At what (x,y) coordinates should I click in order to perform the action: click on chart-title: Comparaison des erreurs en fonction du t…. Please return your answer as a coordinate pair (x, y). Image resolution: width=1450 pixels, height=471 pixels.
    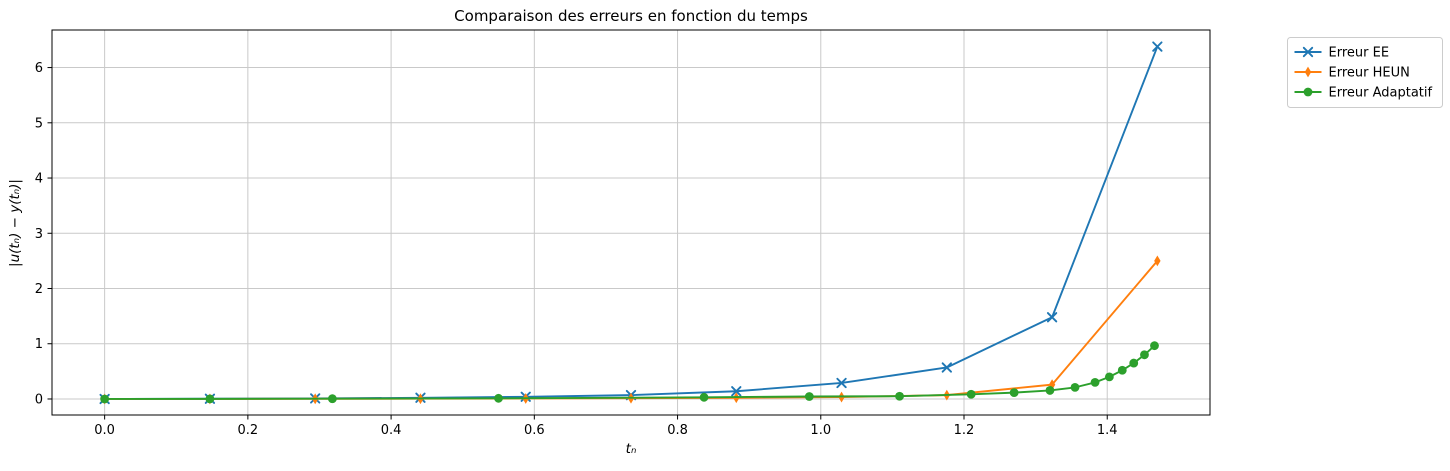
    Looking at the image, I should click on (631, 16).